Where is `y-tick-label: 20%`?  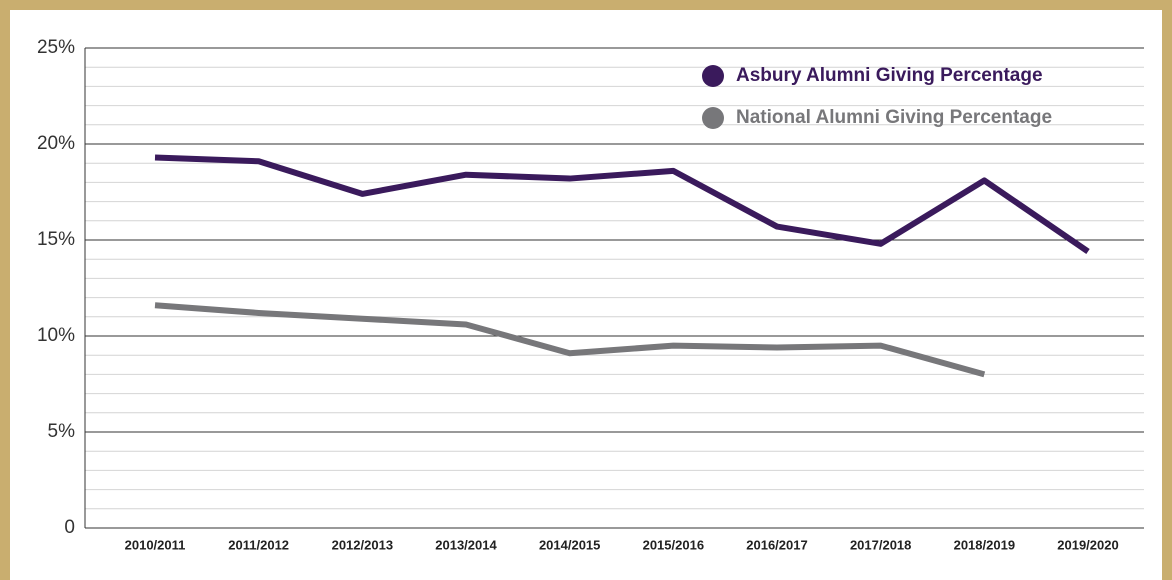 y-tick-label: 20% is located at coordinates (56, 143).